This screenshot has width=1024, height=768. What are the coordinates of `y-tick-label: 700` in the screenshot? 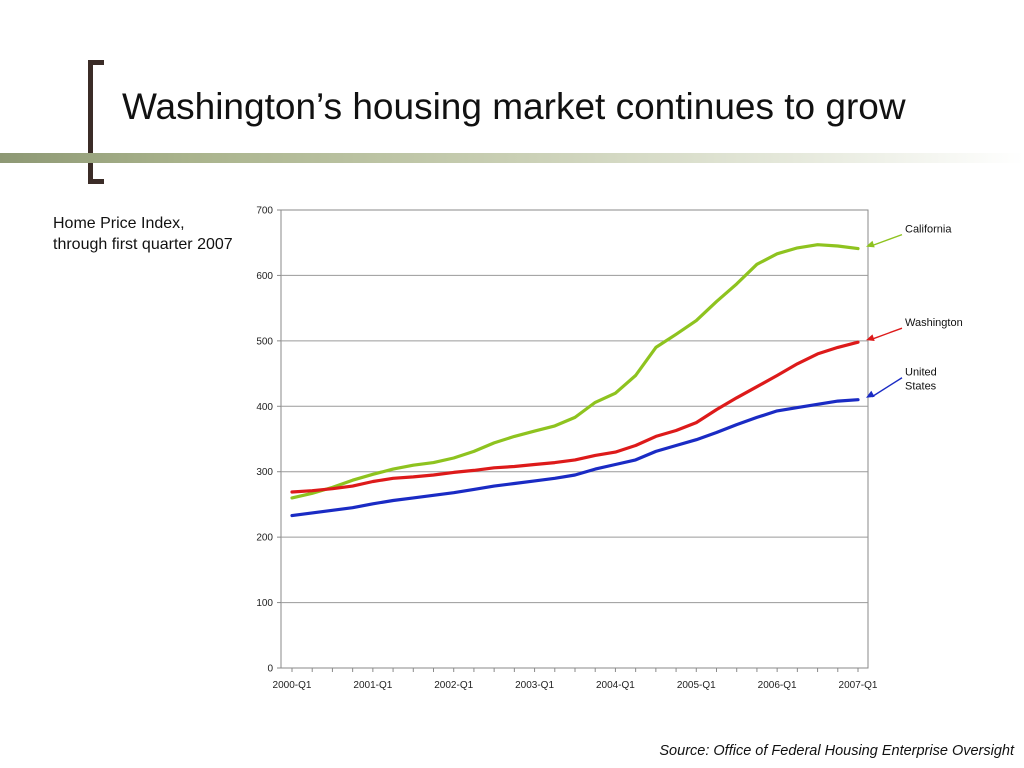 It's located at (264, 211).